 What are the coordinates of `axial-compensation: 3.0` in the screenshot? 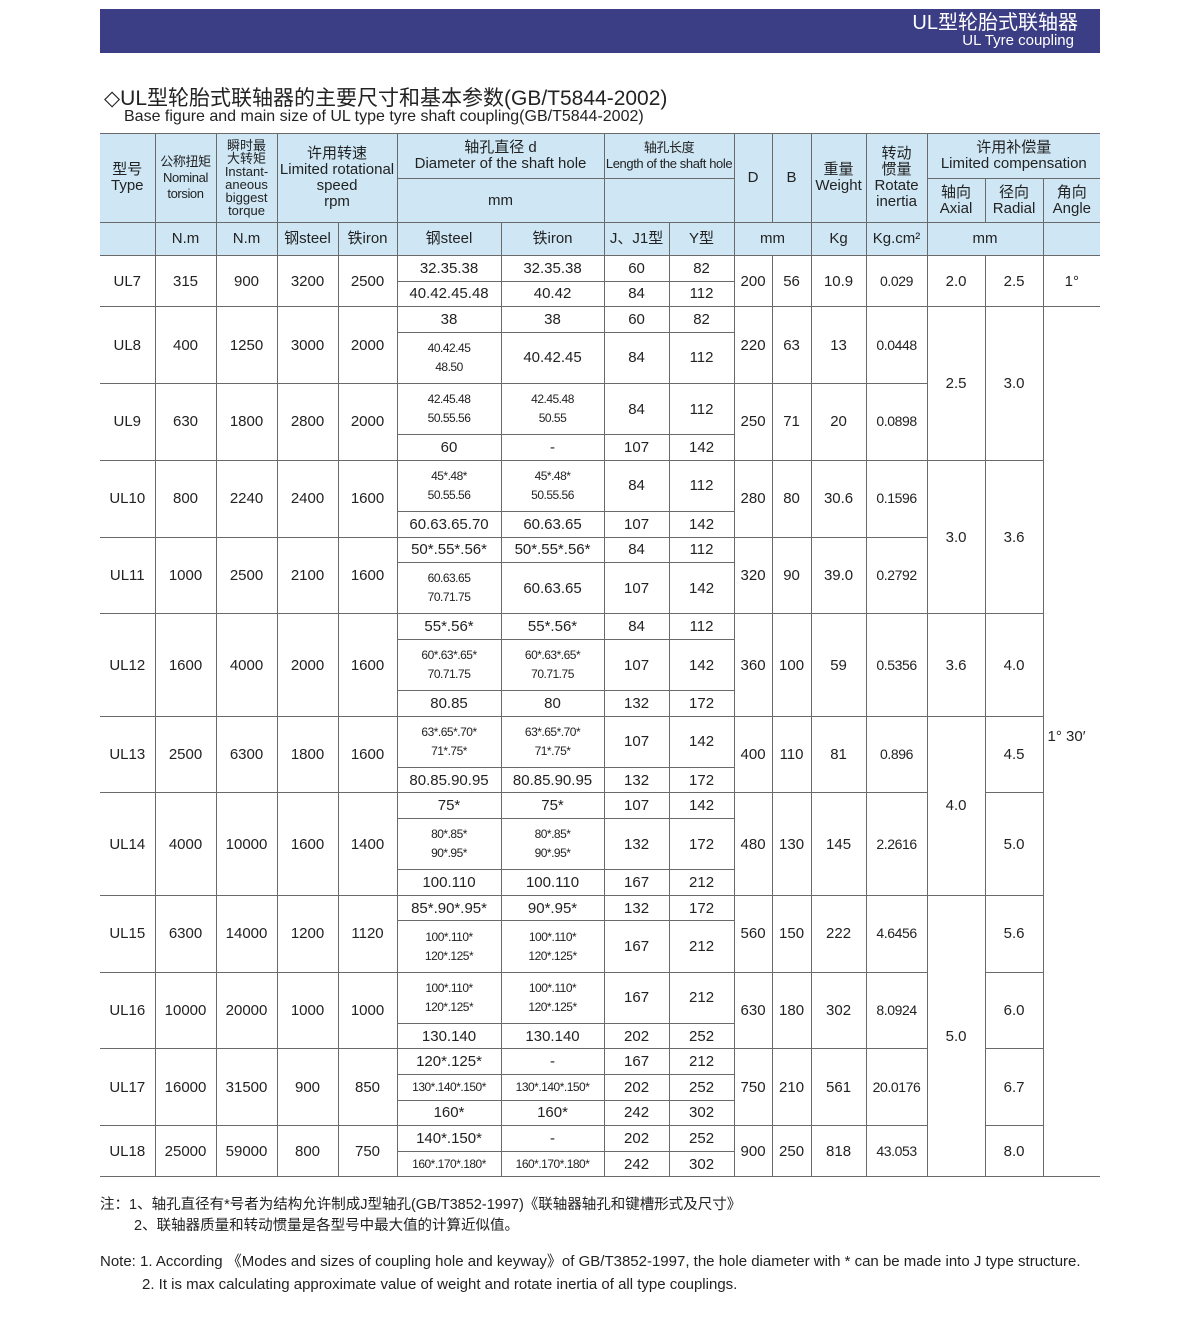 It's located at (956, 537).